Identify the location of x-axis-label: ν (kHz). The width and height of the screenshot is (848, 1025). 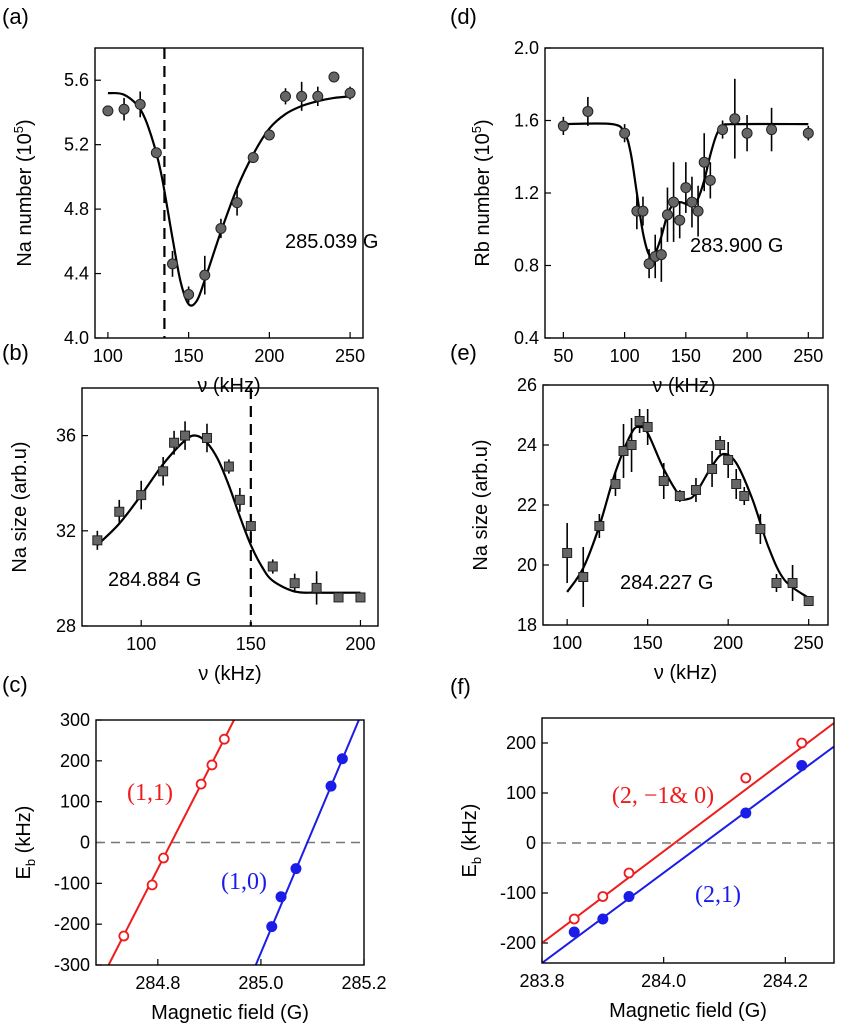
(683, 386).